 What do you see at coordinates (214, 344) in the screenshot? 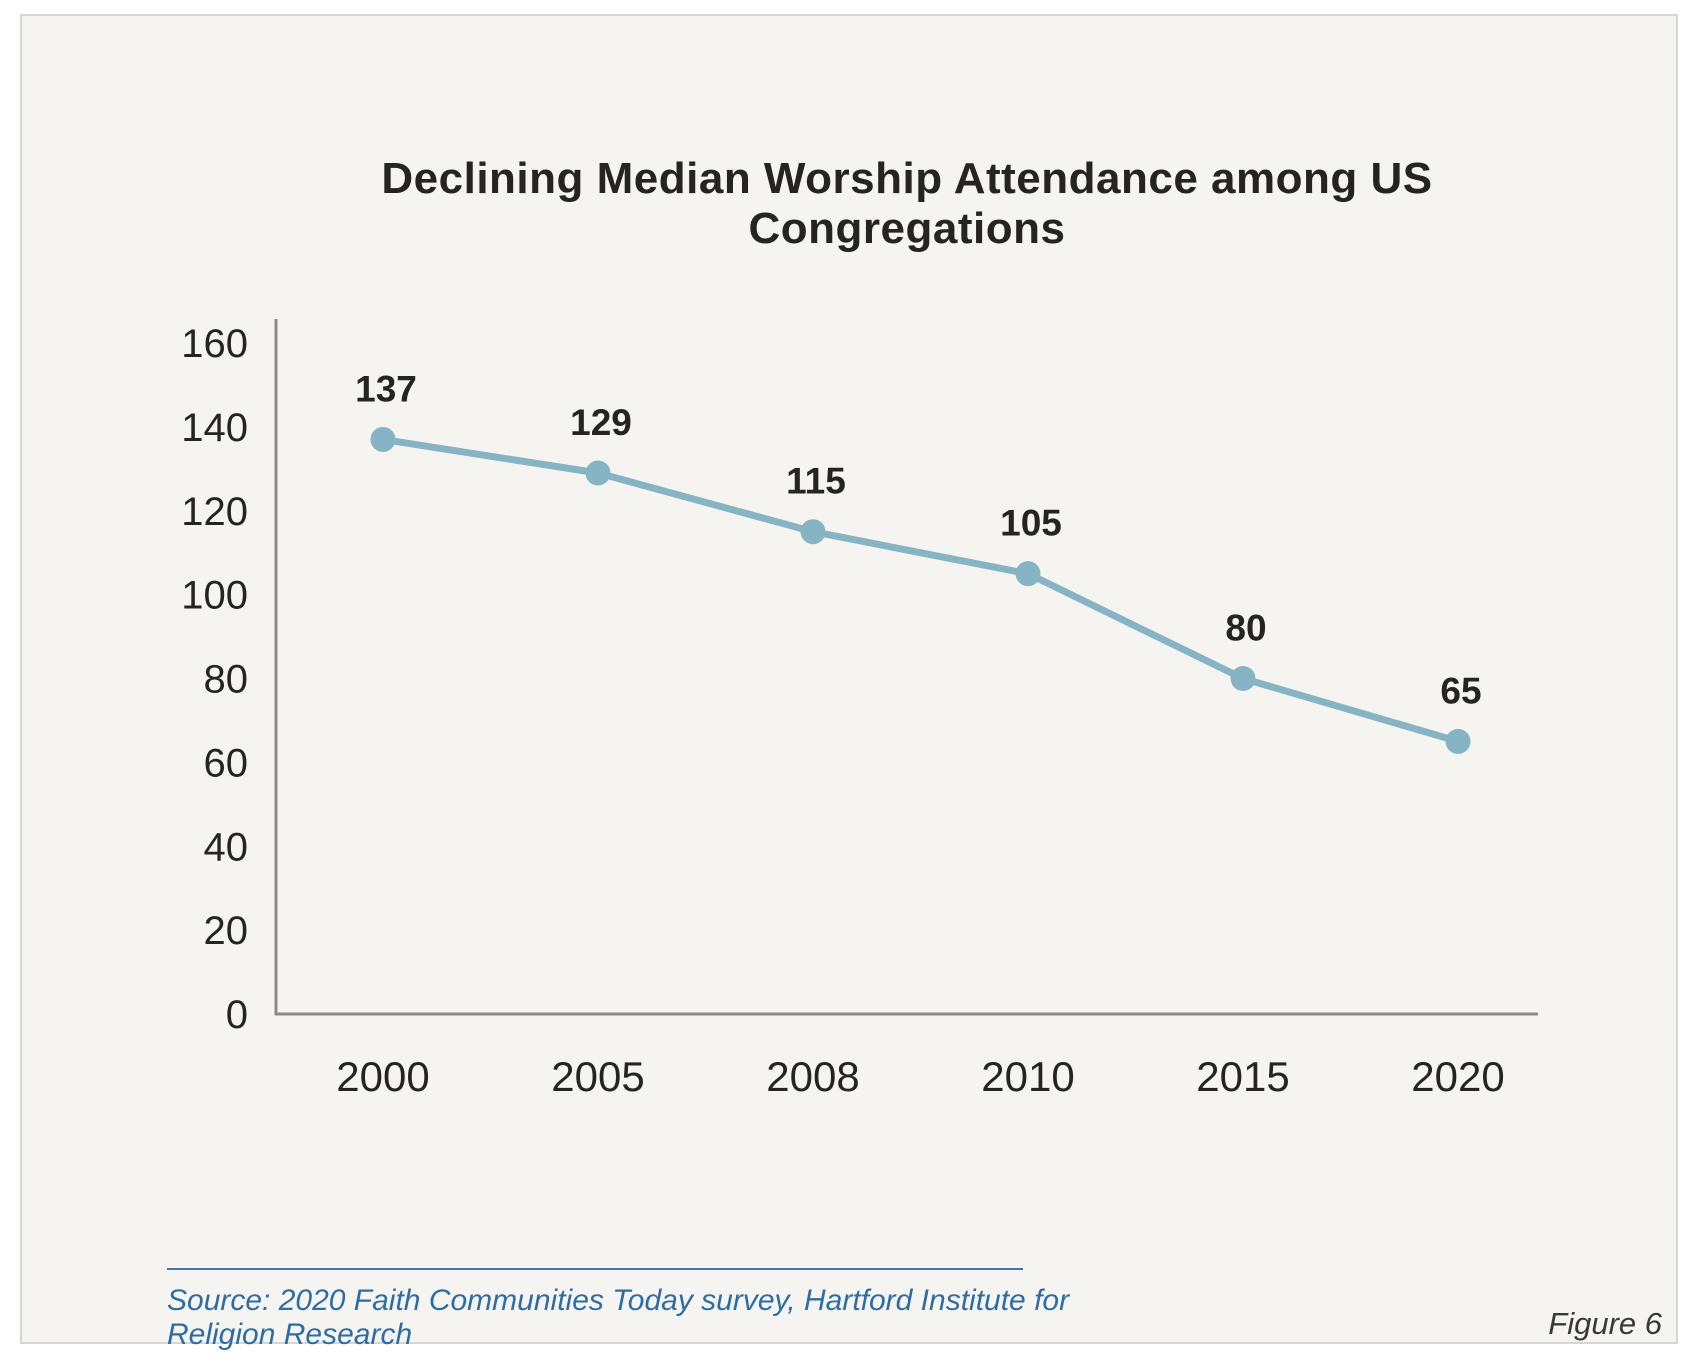
I see `y-tick-label: 160` at bounding box center [214, 344].